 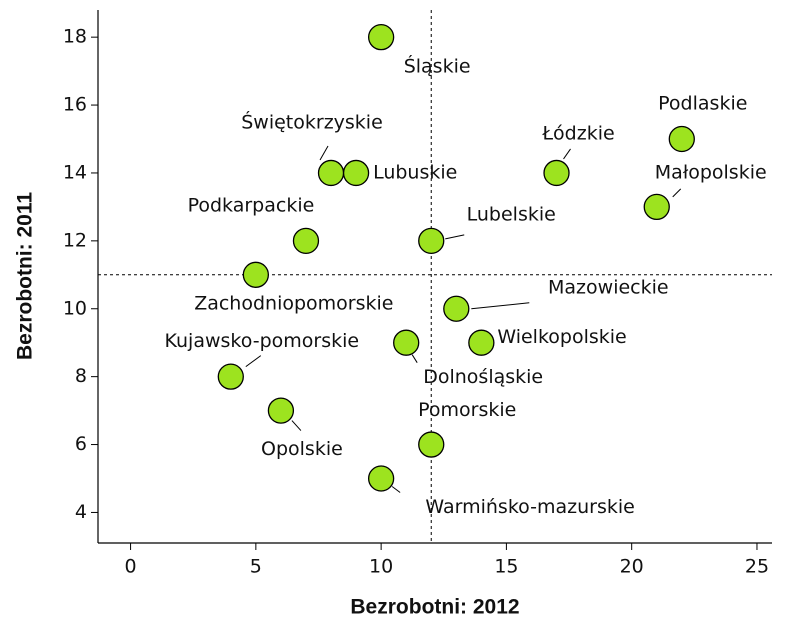 I want to click on point-label: Śląskie, so click(x=437, y=66).